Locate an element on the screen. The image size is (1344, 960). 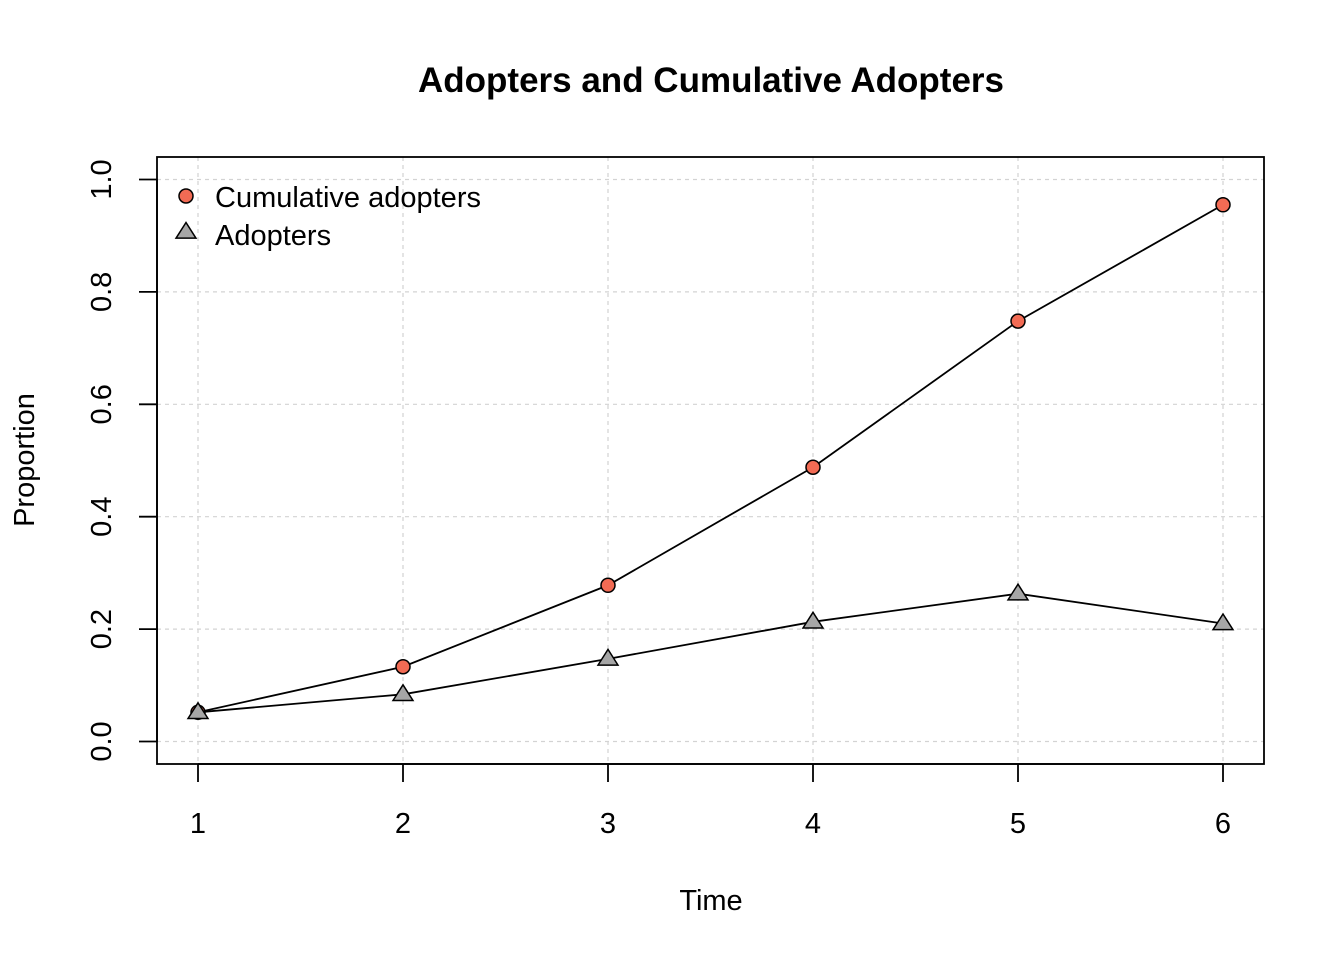
x-tick-label: 2 is located at coordinates (403, 824).